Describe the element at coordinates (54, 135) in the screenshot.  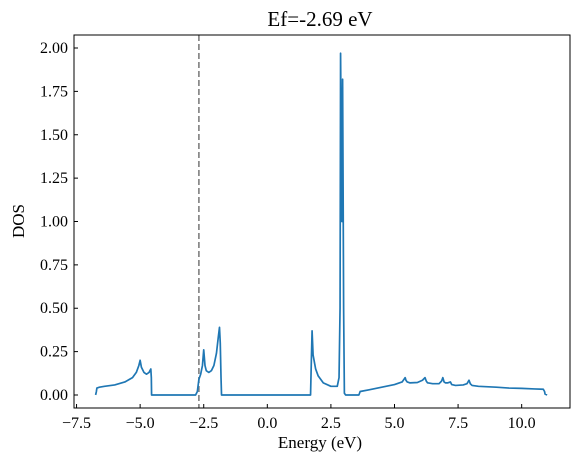
I see `y-tick-label: 1.50` at that location.